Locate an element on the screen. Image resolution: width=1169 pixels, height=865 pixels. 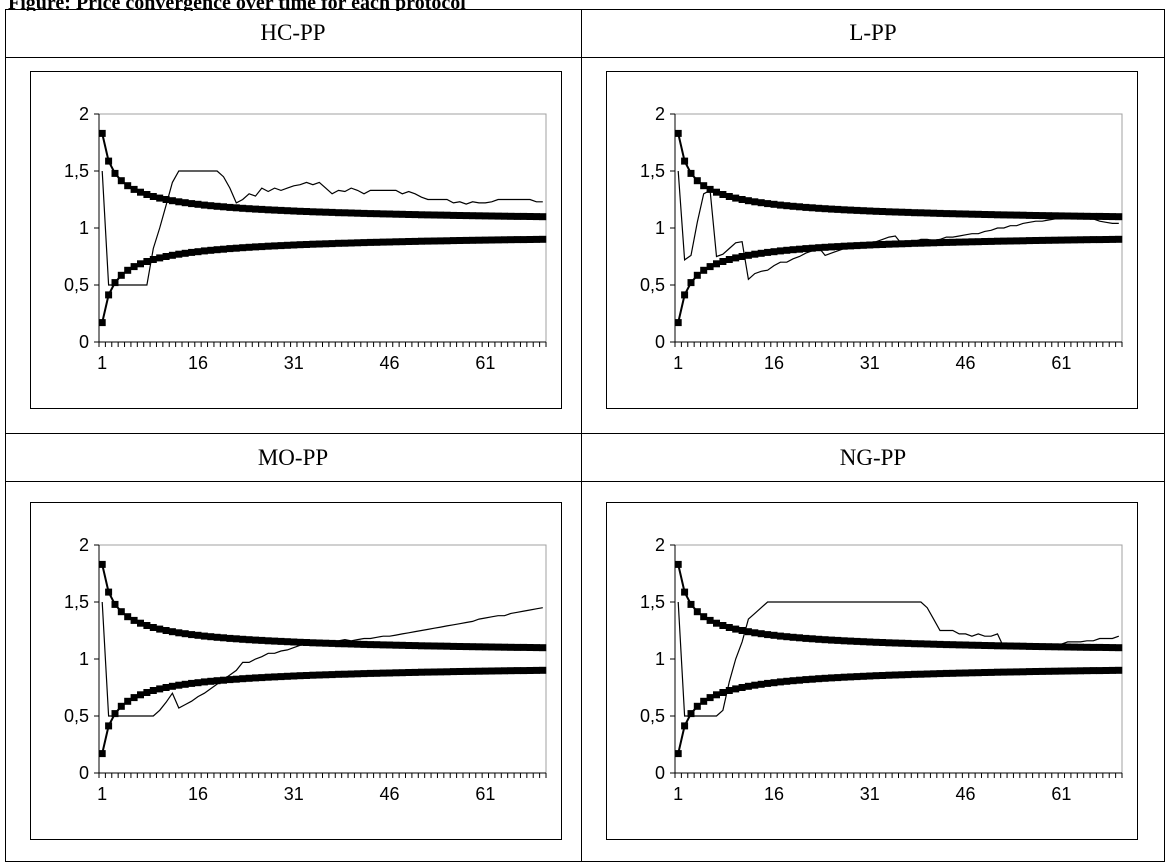
y-tick-label: 0 is located at coordinates (84, 773).